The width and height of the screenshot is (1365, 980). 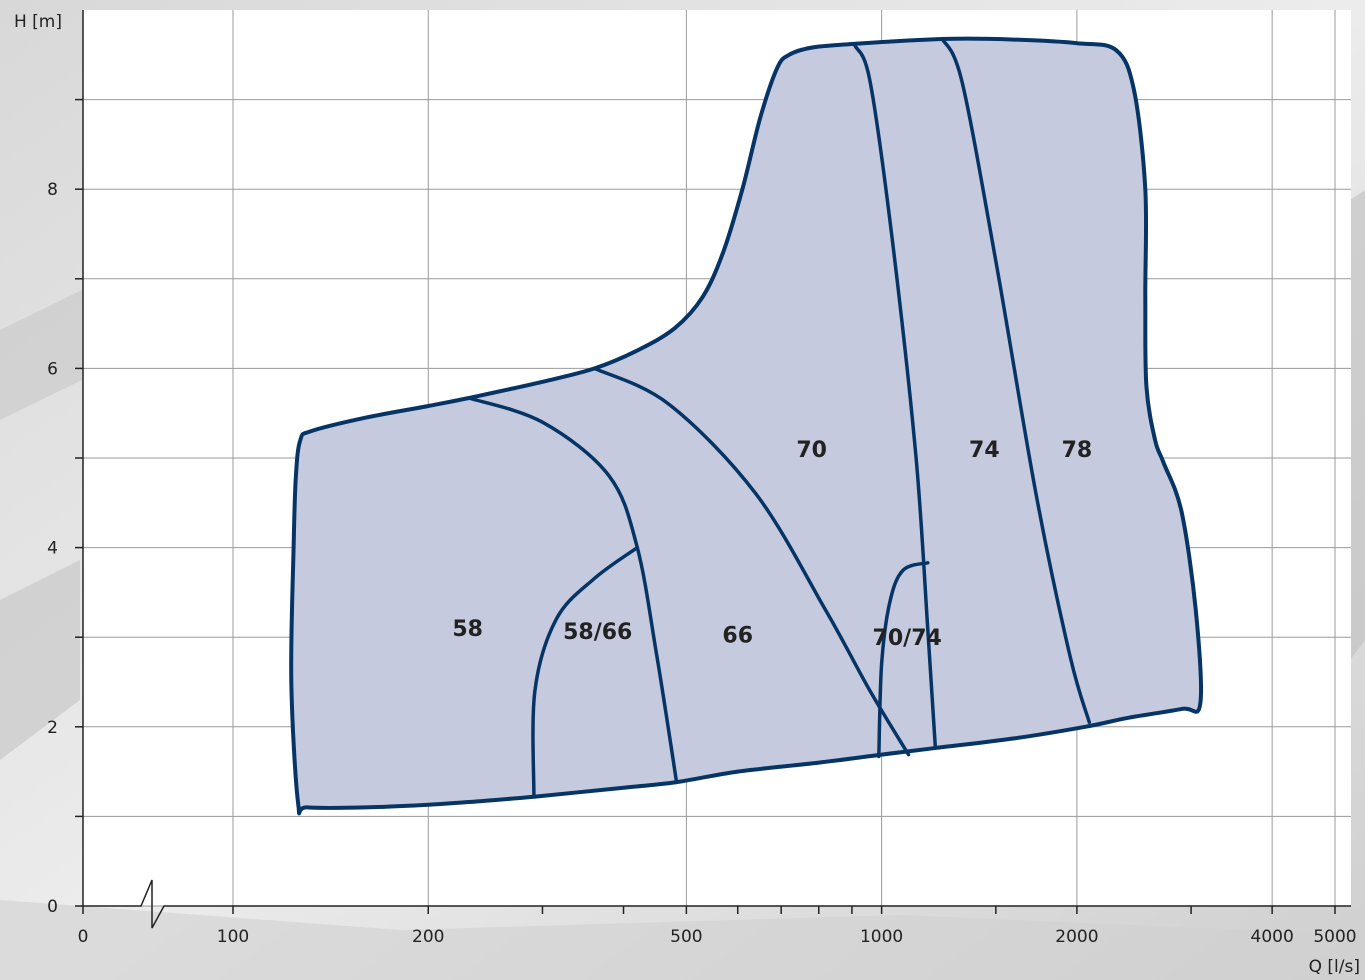 I want to click on x-axis-line, so click(x=717, y=904).